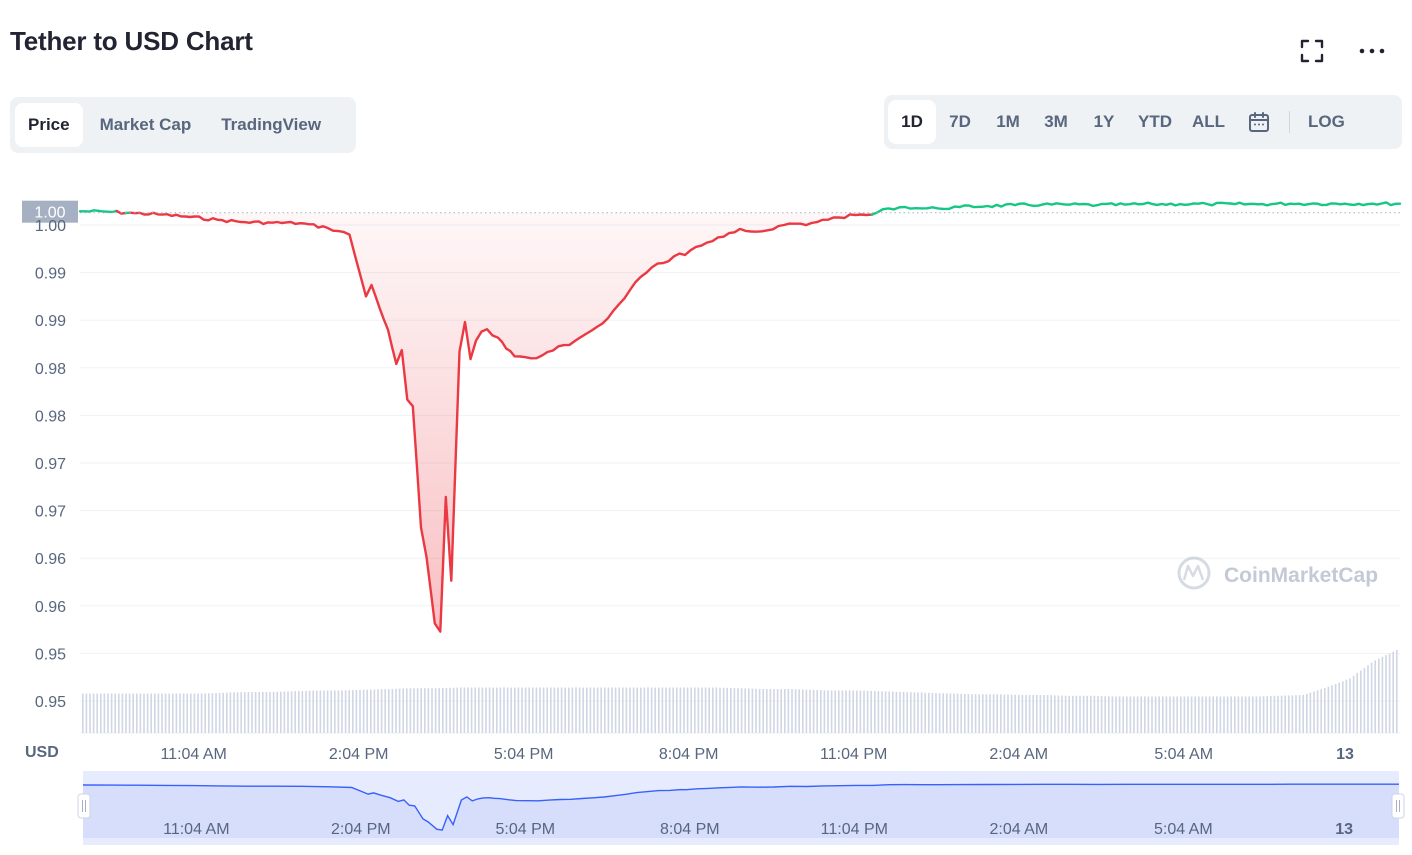 This screenshot has height=855, width=1412. Describe the element at coordinates (853, 754) in the screenshot. I see `x-tick-label: 11:04 PM` at that location.